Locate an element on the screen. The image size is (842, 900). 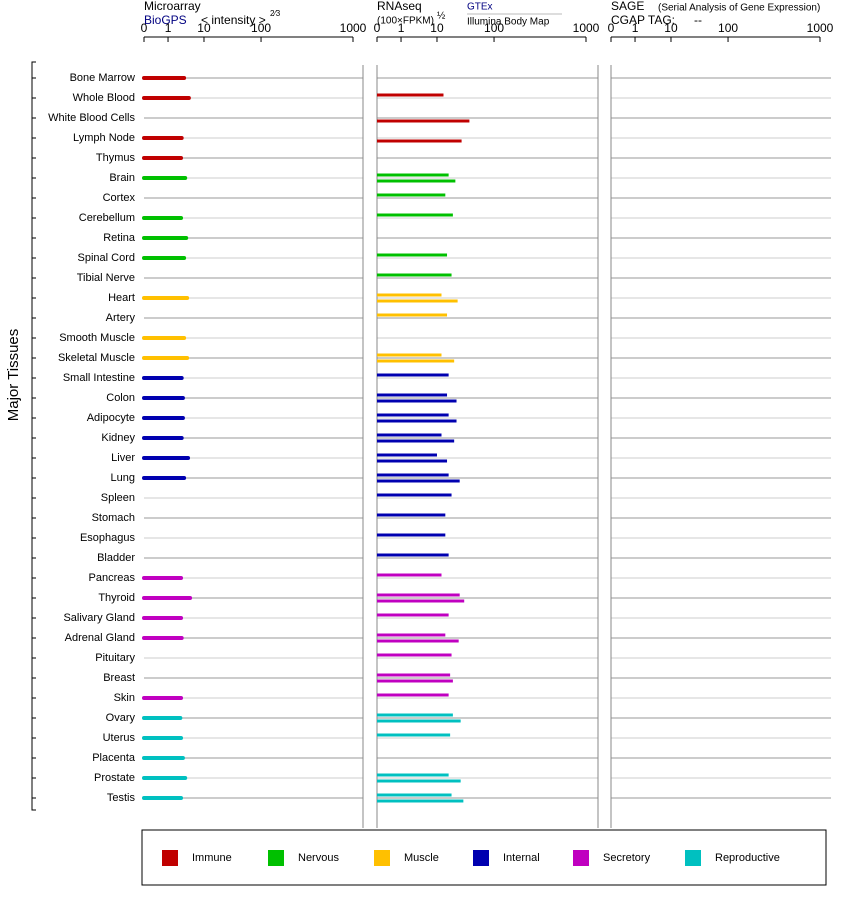
tissue-label: Ovary is located at coordinates (121, 718).